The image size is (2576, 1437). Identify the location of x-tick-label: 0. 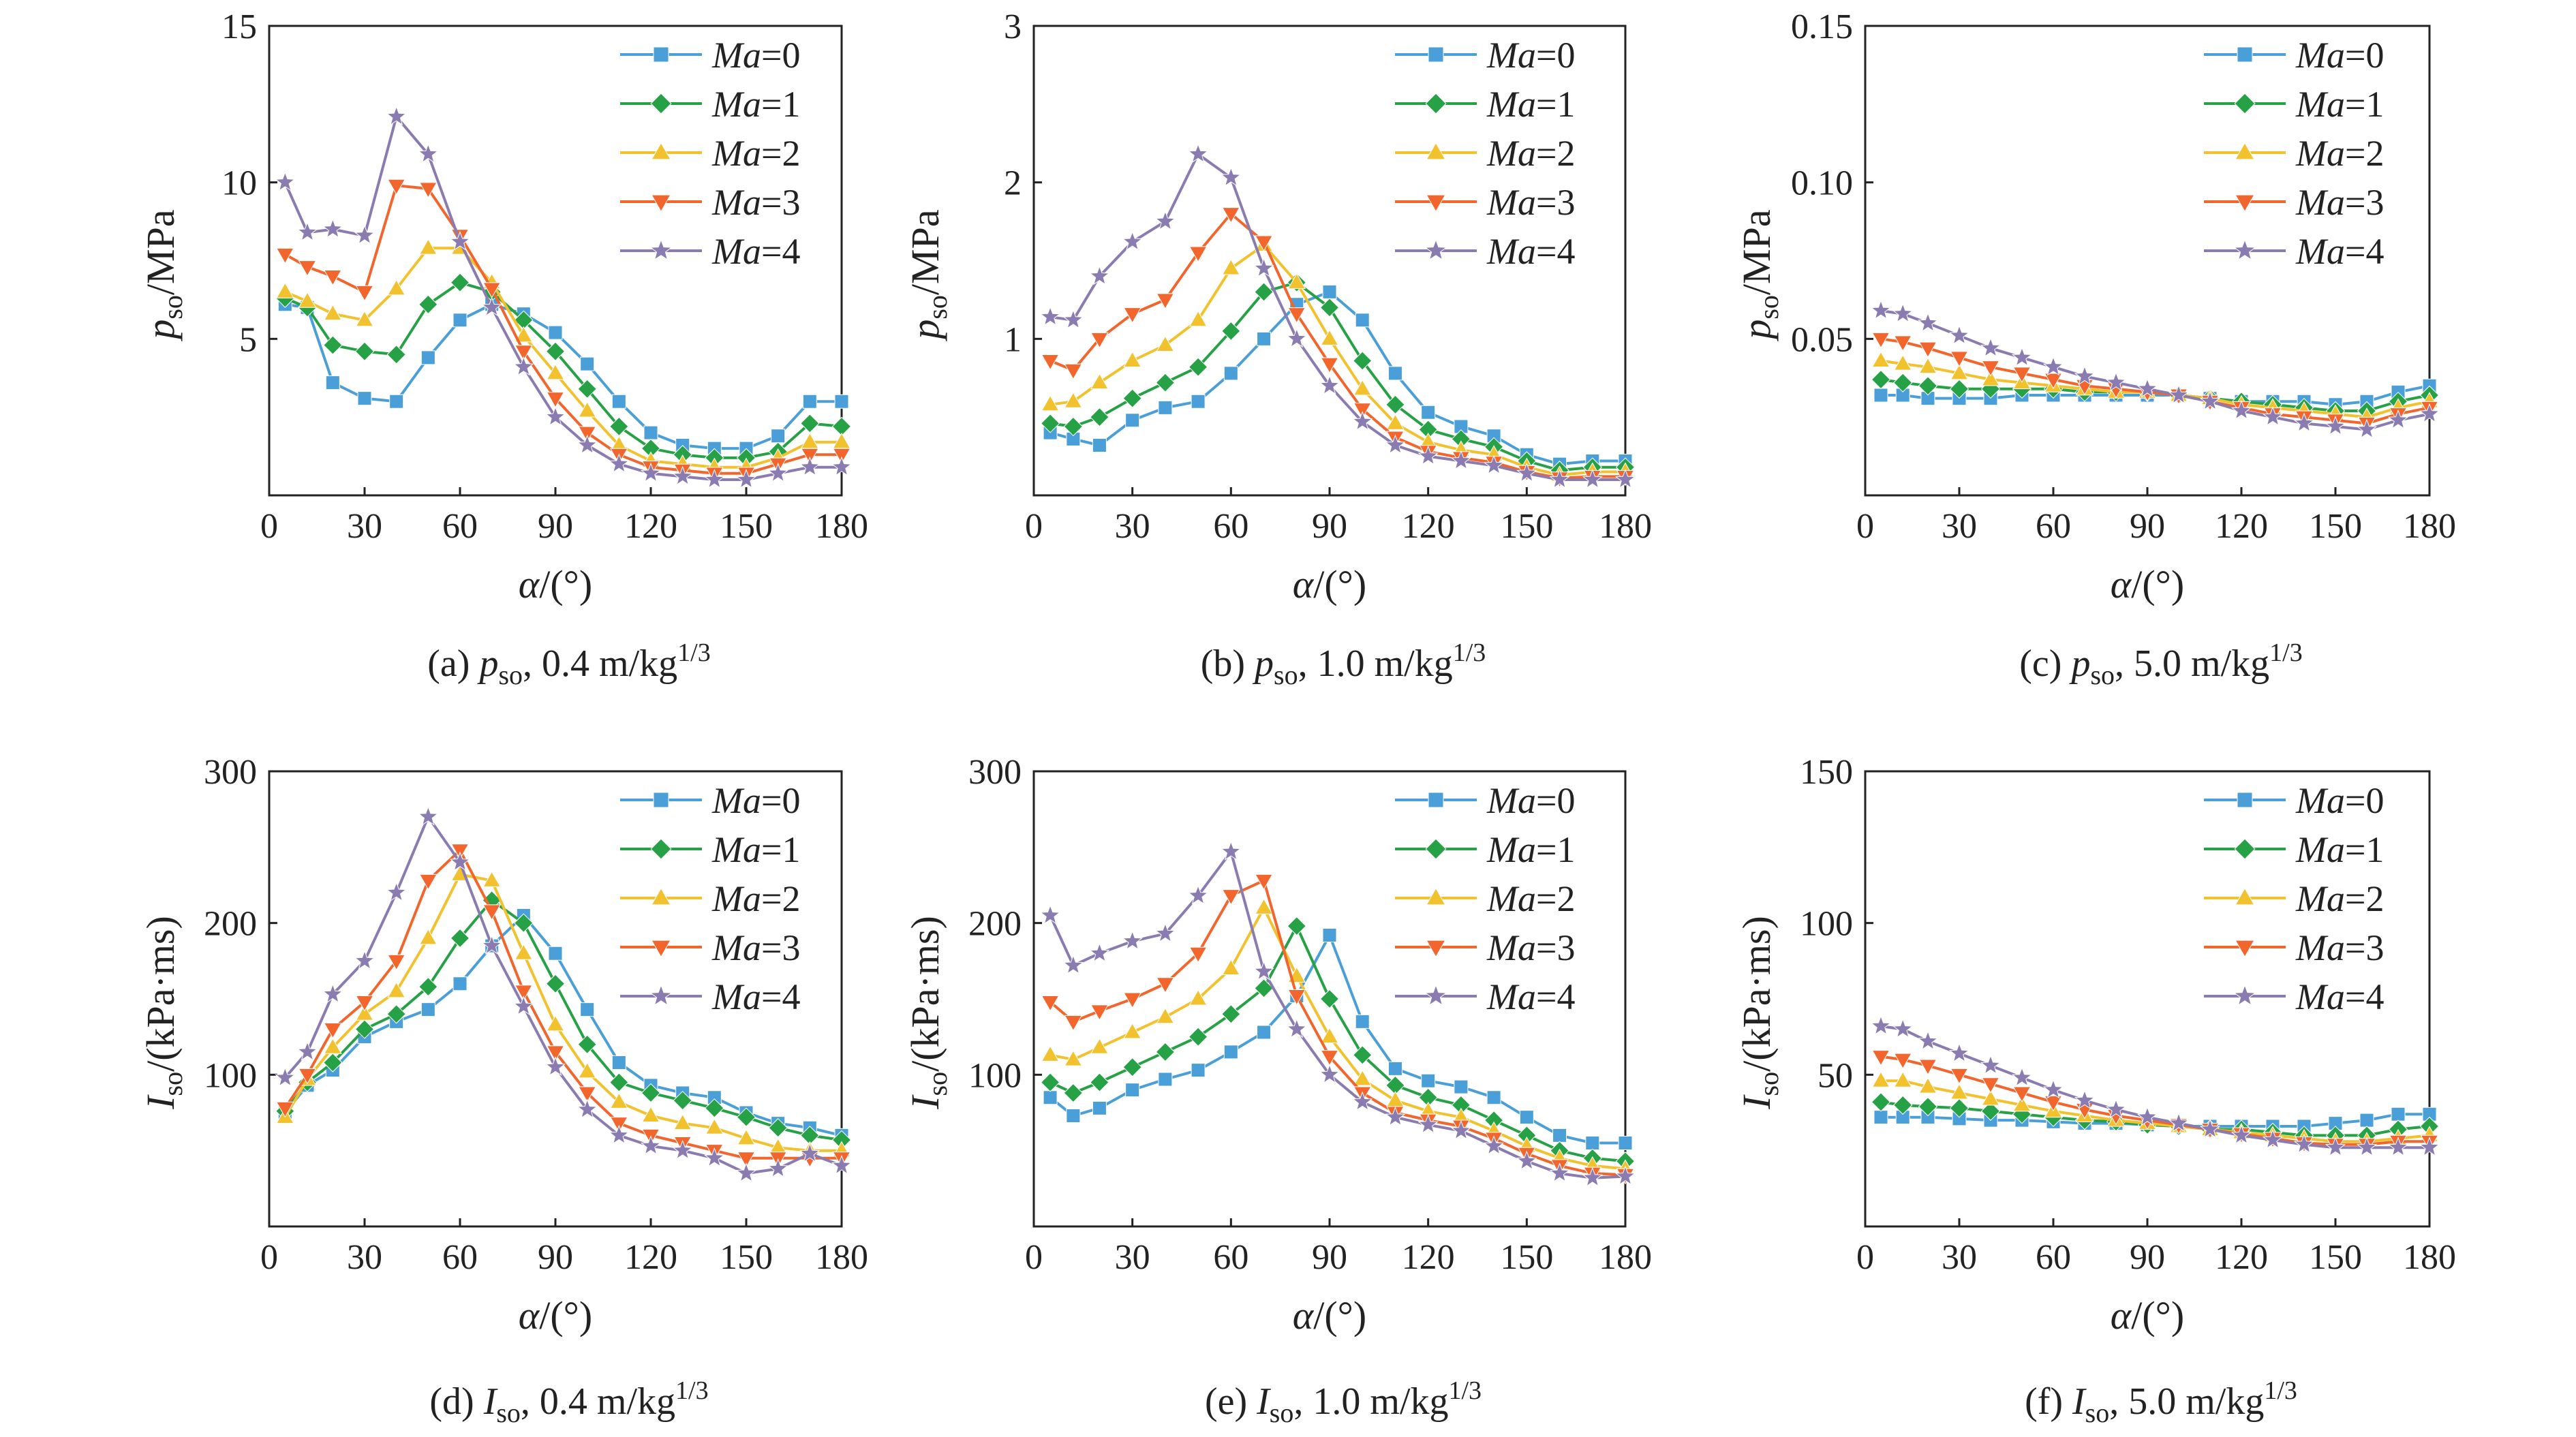
(1034, 1257).